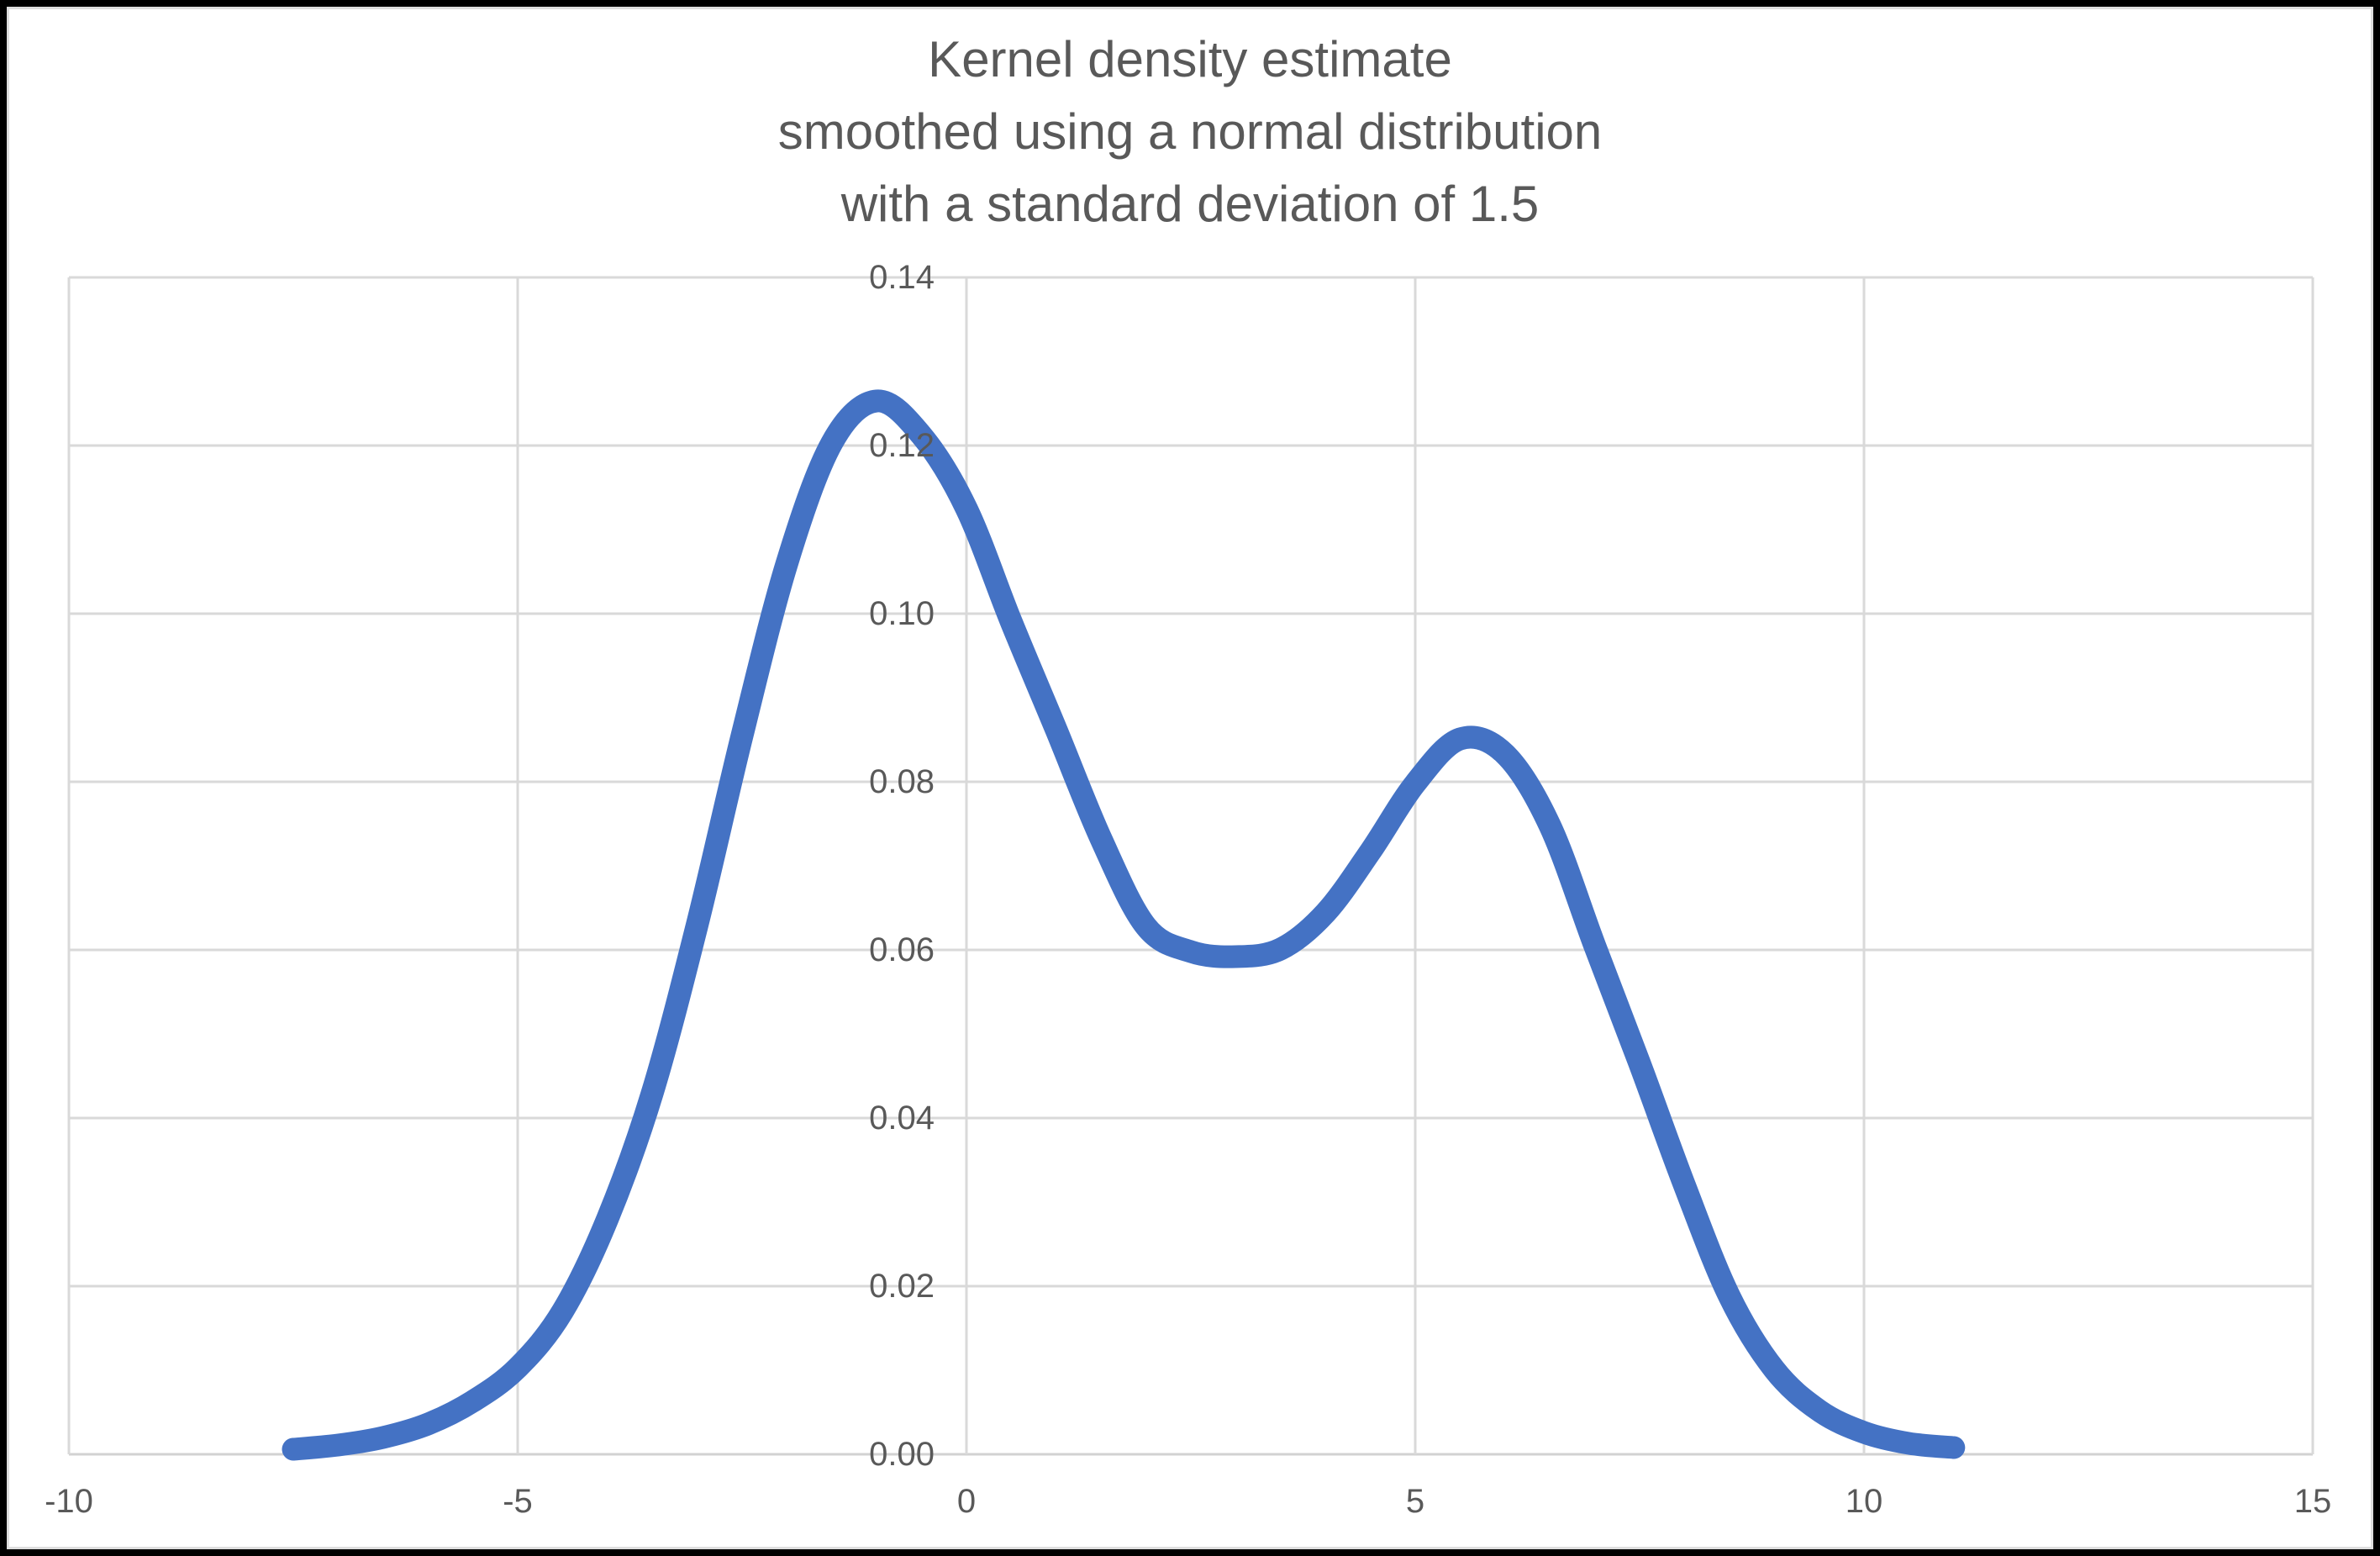 The image size is (2380, 1556). I want to click on chart-title-line-1: Kernel density estimate, so click(1190, 59).